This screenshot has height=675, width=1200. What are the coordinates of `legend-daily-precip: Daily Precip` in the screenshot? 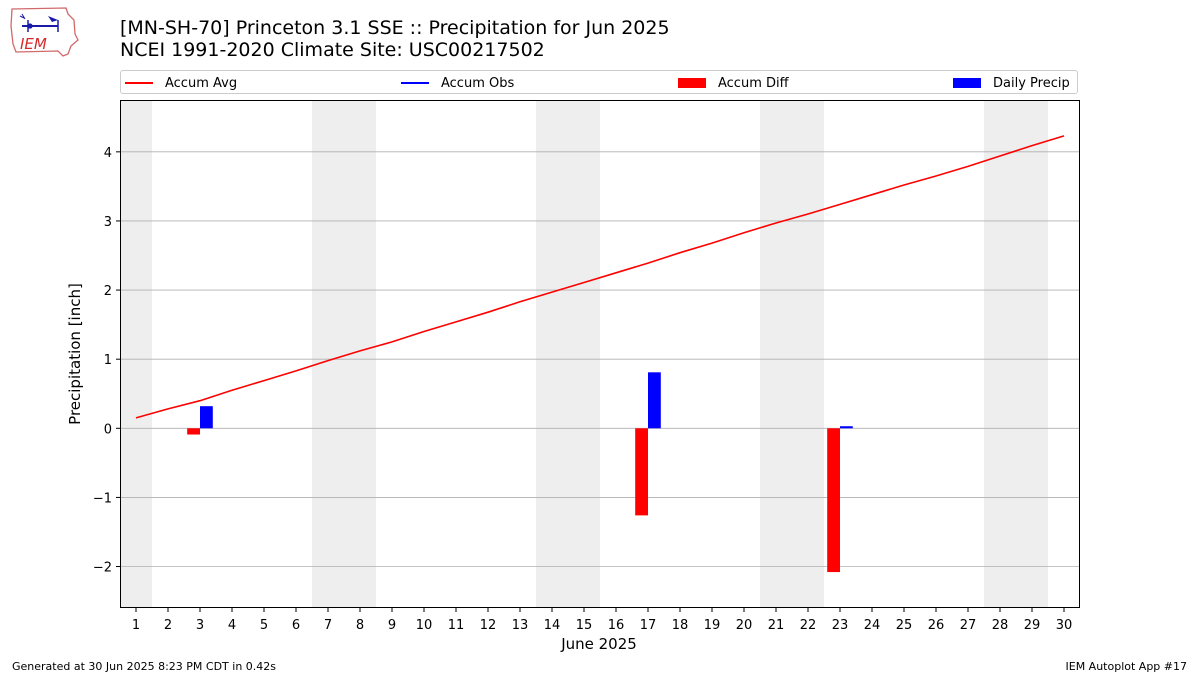 It's located at (1011, 83).